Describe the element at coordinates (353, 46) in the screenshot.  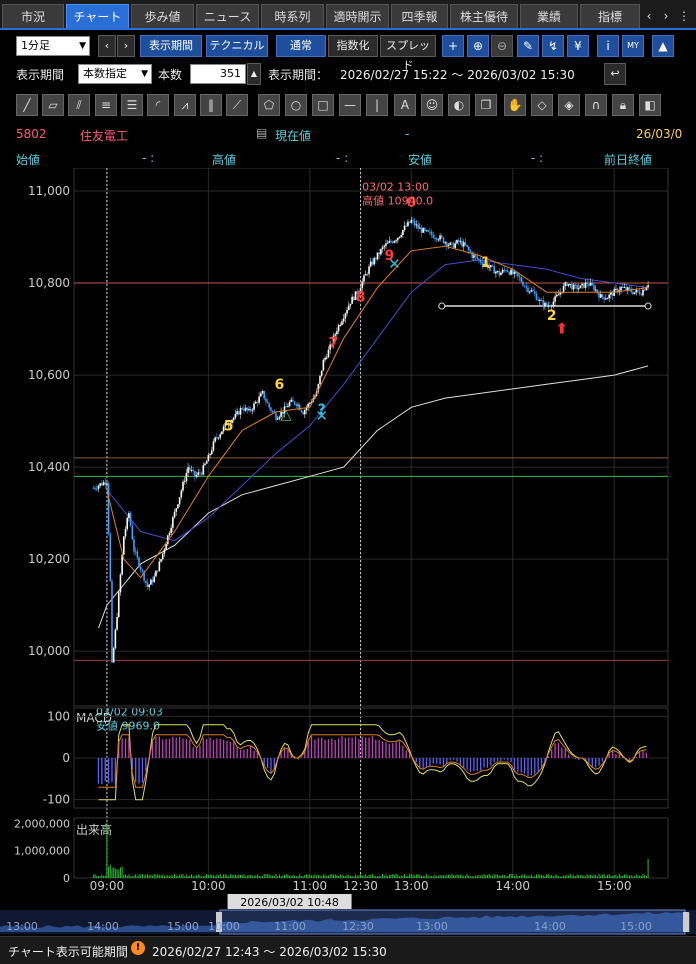
I see `index-button: 指数化` at that location.